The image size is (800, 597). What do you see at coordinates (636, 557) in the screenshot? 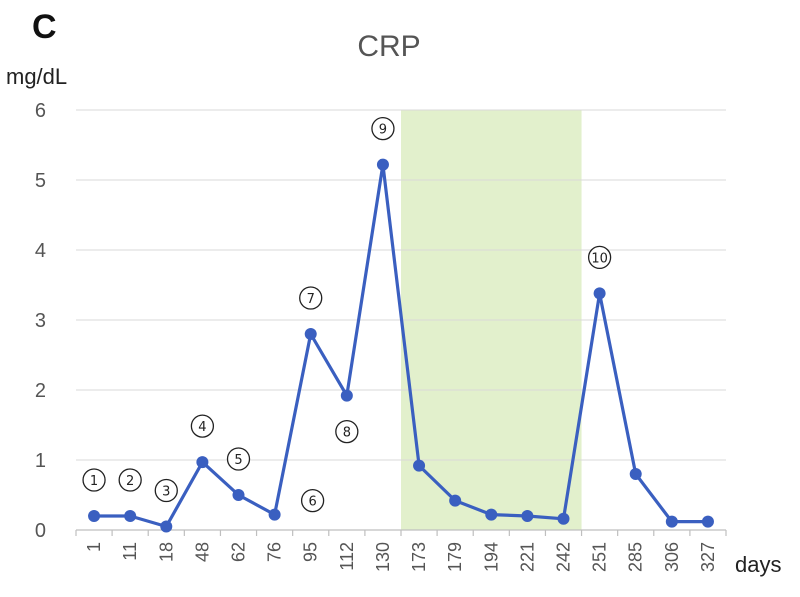
I see `x-tick-label: 285` at bounding box center [636, 557].